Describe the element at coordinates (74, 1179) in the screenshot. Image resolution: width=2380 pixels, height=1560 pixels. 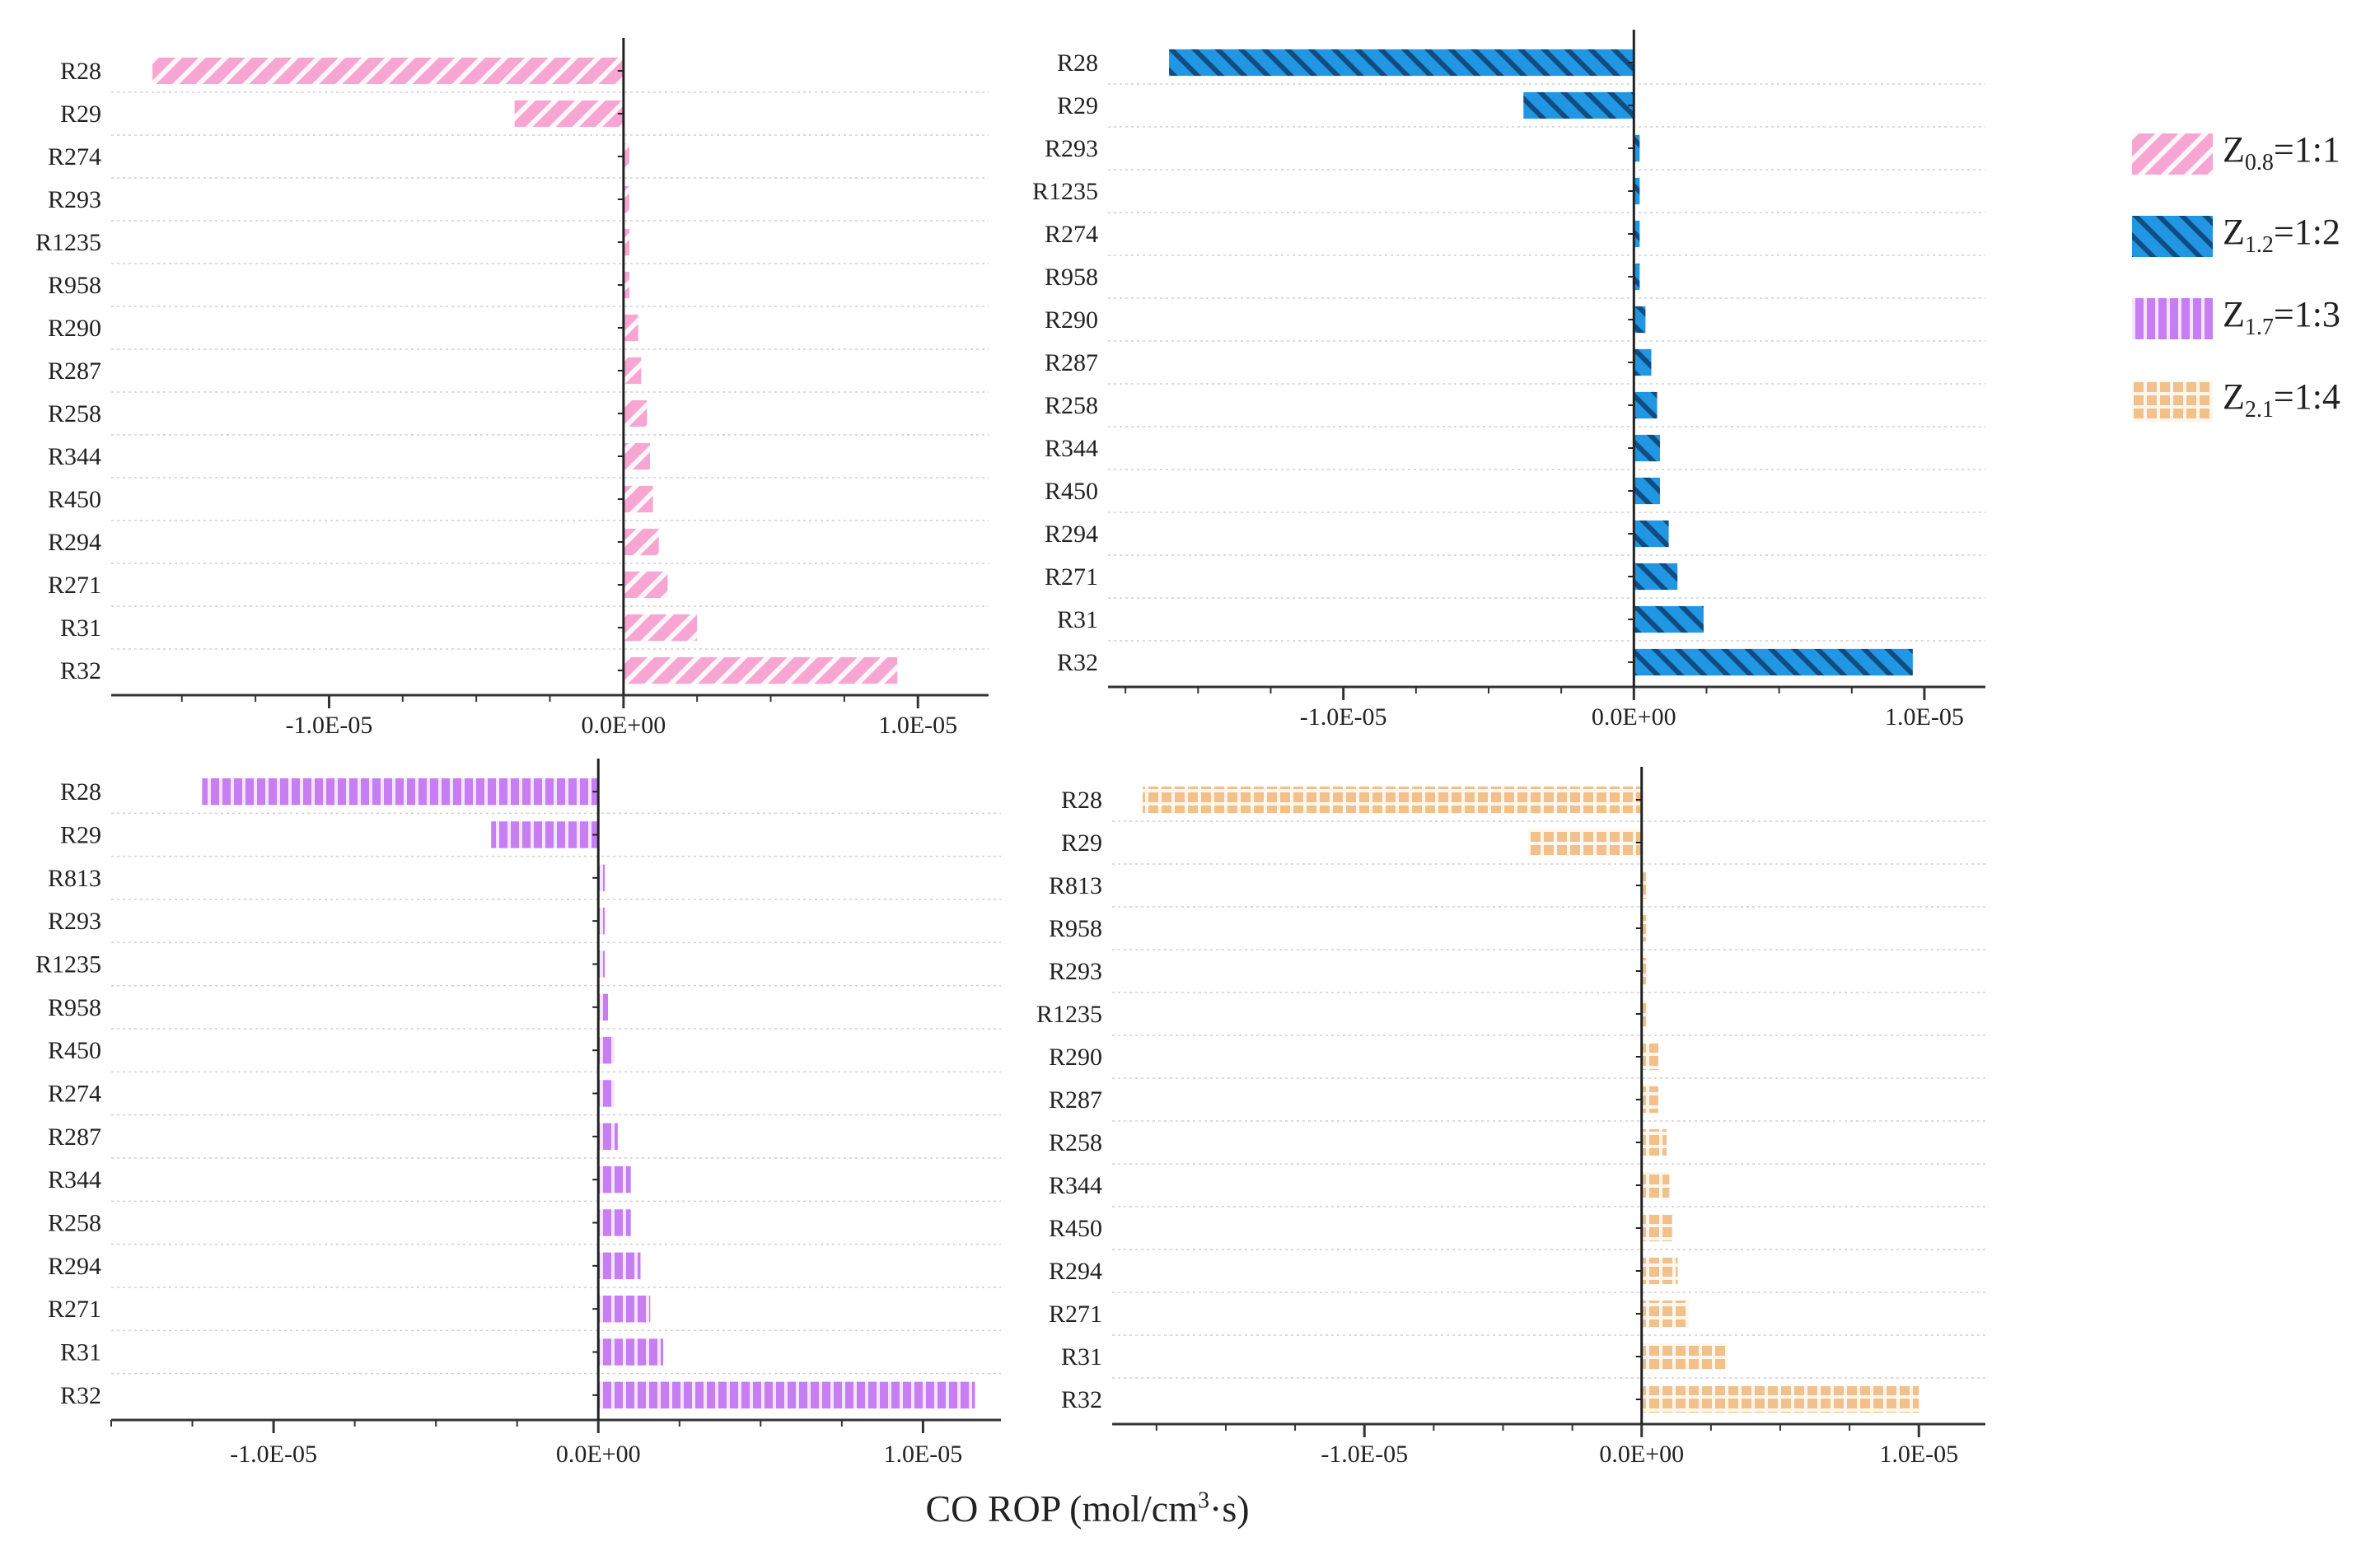
I see `category-label: R344` at that location.